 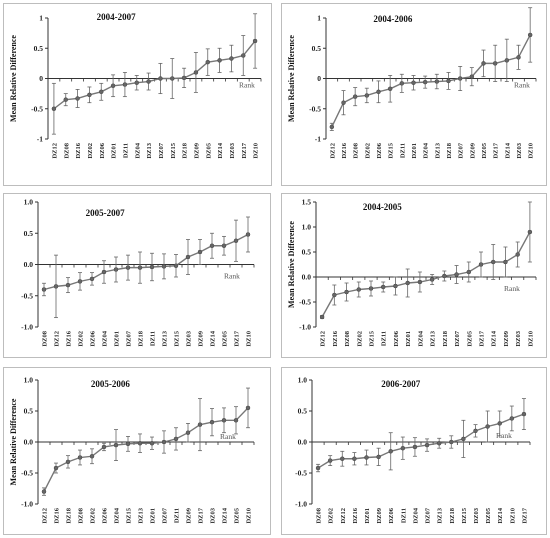 I want to click on y-tick-label: -0.5, so click(x=37, y=108).